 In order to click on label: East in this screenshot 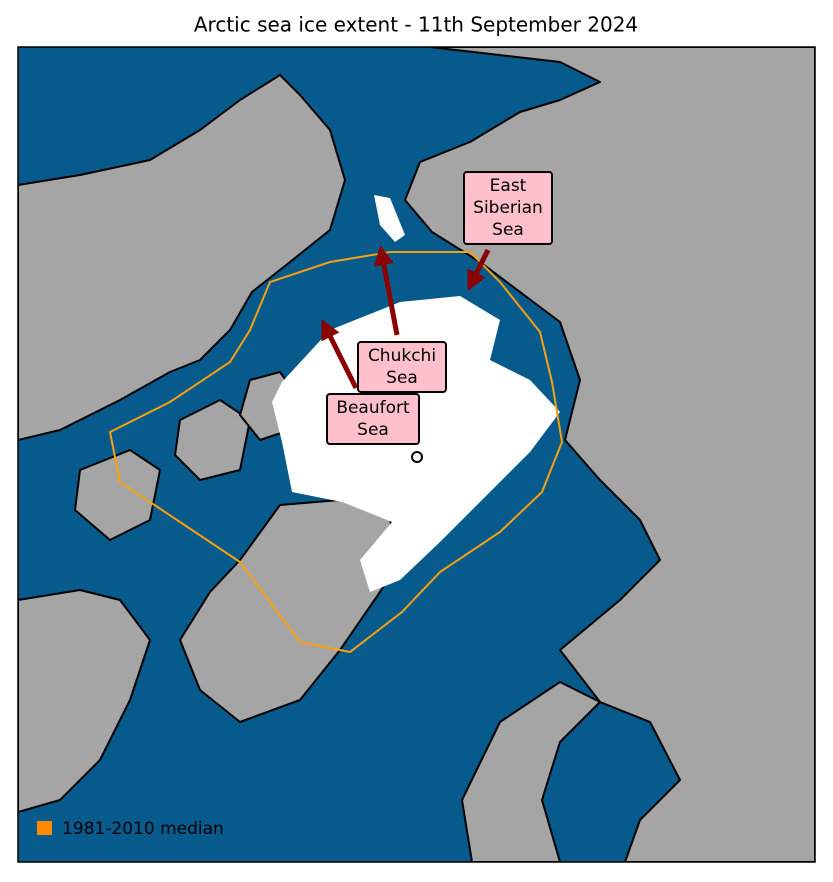, I will do `click(508, 186)`.